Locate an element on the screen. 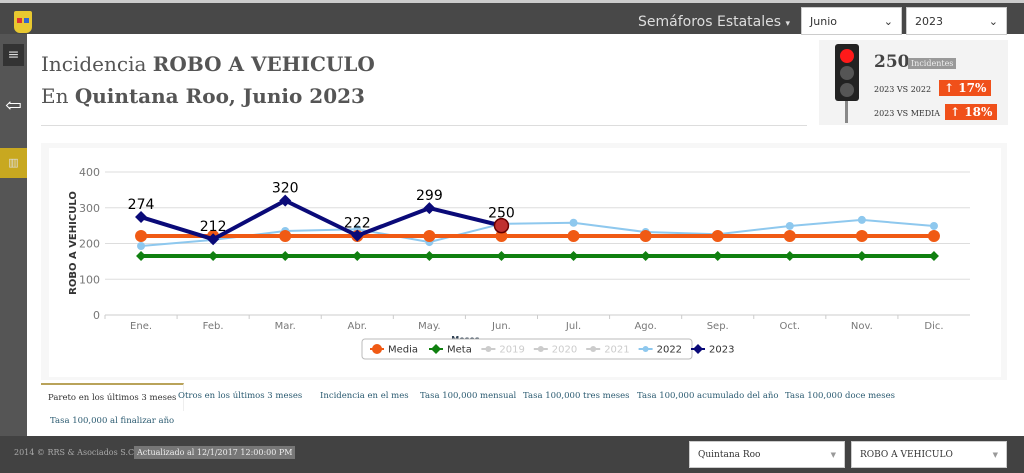 The image size is (1024, 473). legend-marker-2019 is located at coordinates (488, 349).